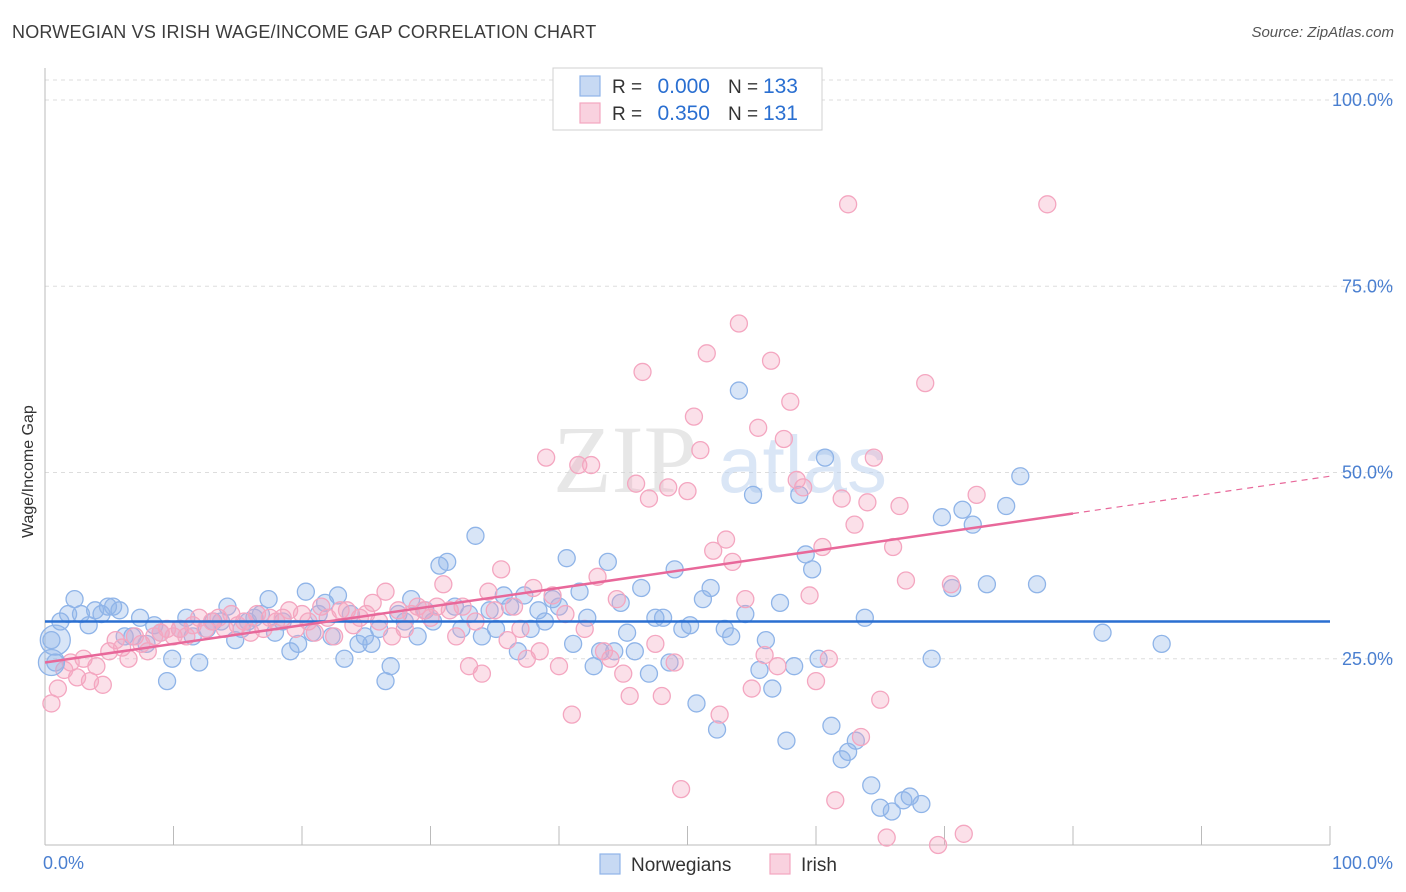 Image resolution: width=1406 pixels, height=892 pixels. I want to click on bottom-legend-label: Irish, so click(819, 865).